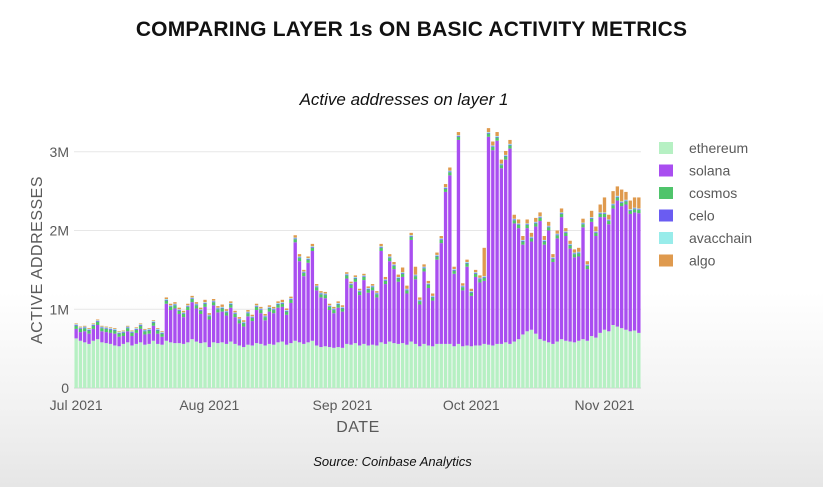  What do you see at coordinates (703, 148) in the screenshot?
I see `legend-item-ethereum: ethereum` at bounding box center [703, 148].